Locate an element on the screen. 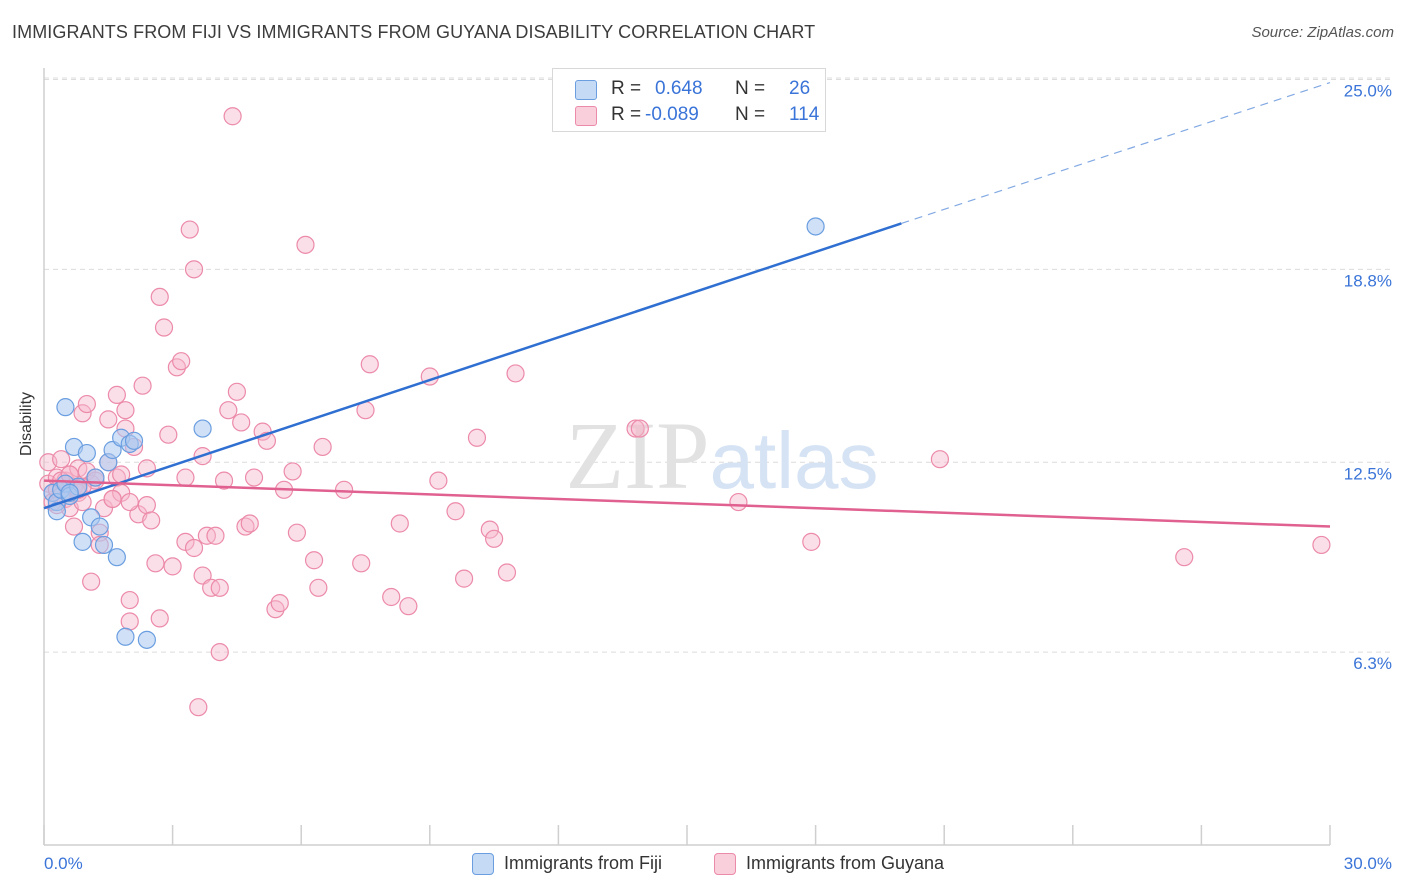 The width and height of the screenshot is (1406, 892). watermark-atlas: atlas is located at coordinates (794, 460).